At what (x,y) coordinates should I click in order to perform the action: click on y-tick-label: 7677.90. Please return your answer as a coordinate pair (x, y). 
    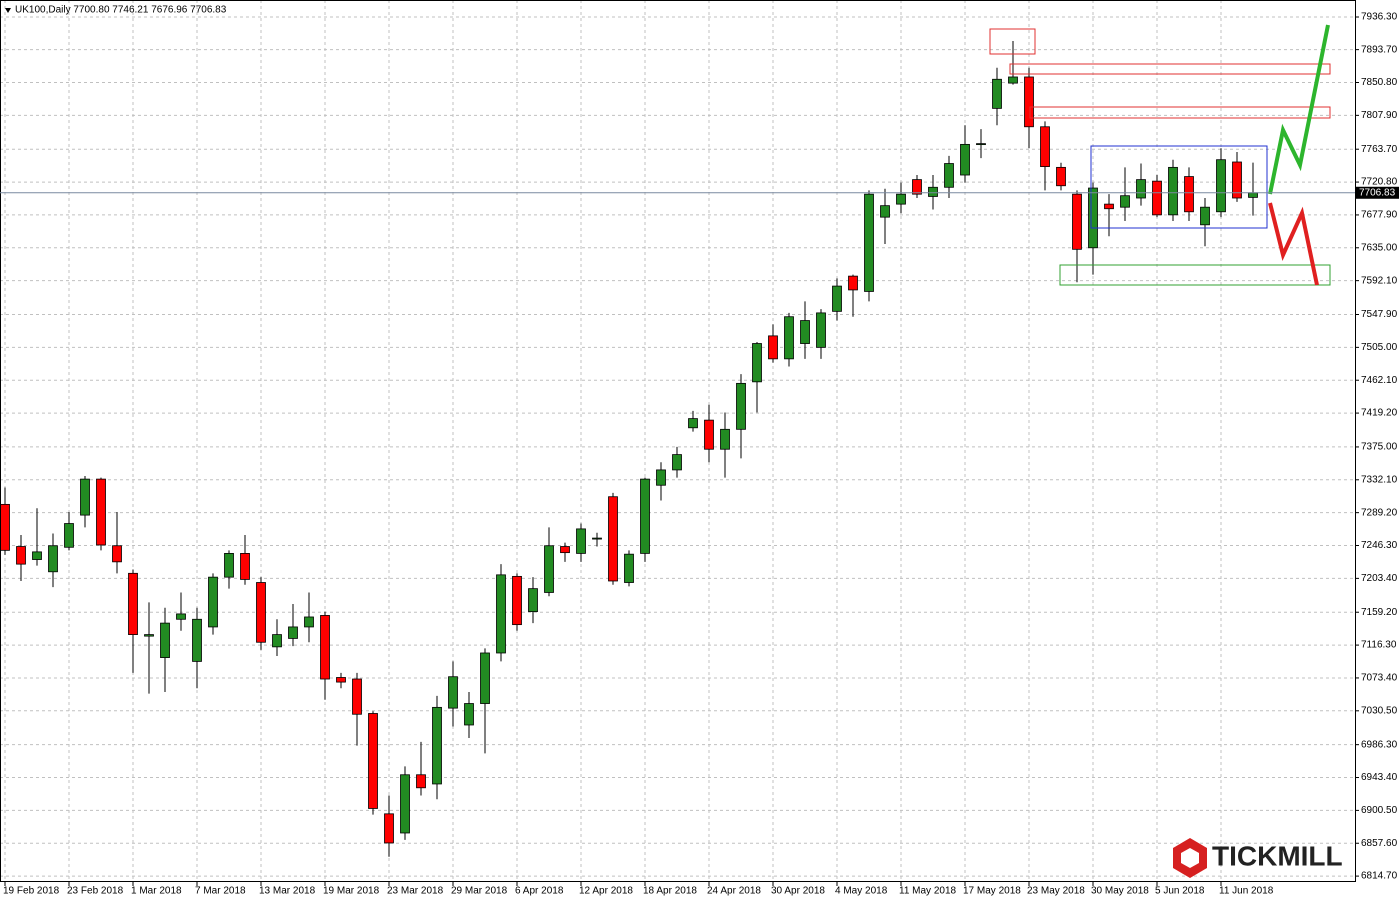
    Looking at the image, I should click on (1379, 215).